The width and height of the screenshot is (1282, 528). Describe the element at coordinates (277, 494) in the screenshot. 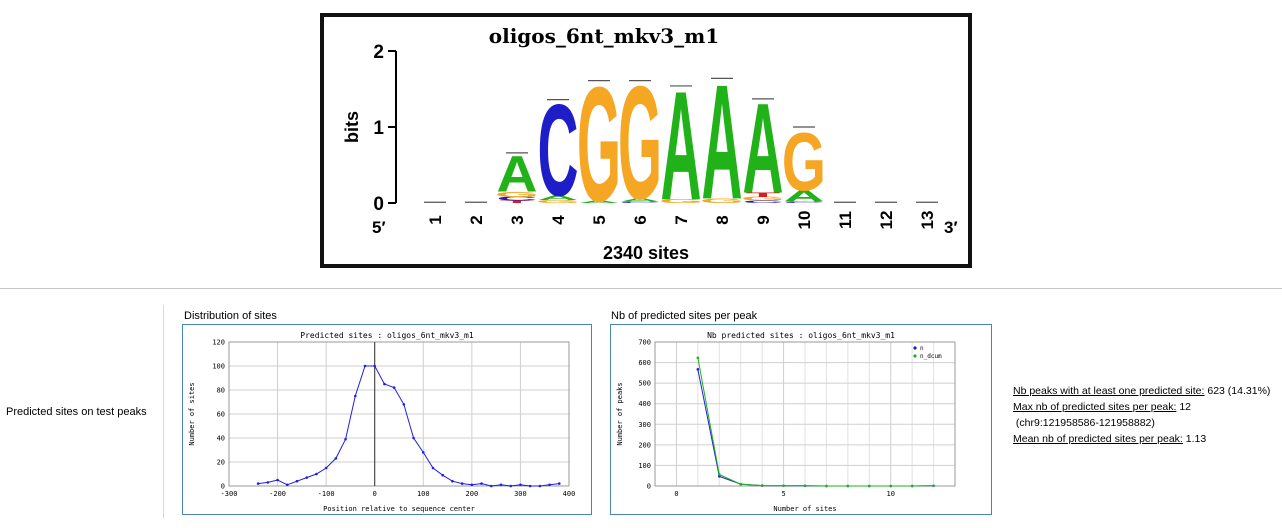

I see `xtick-label: -200` at that location.